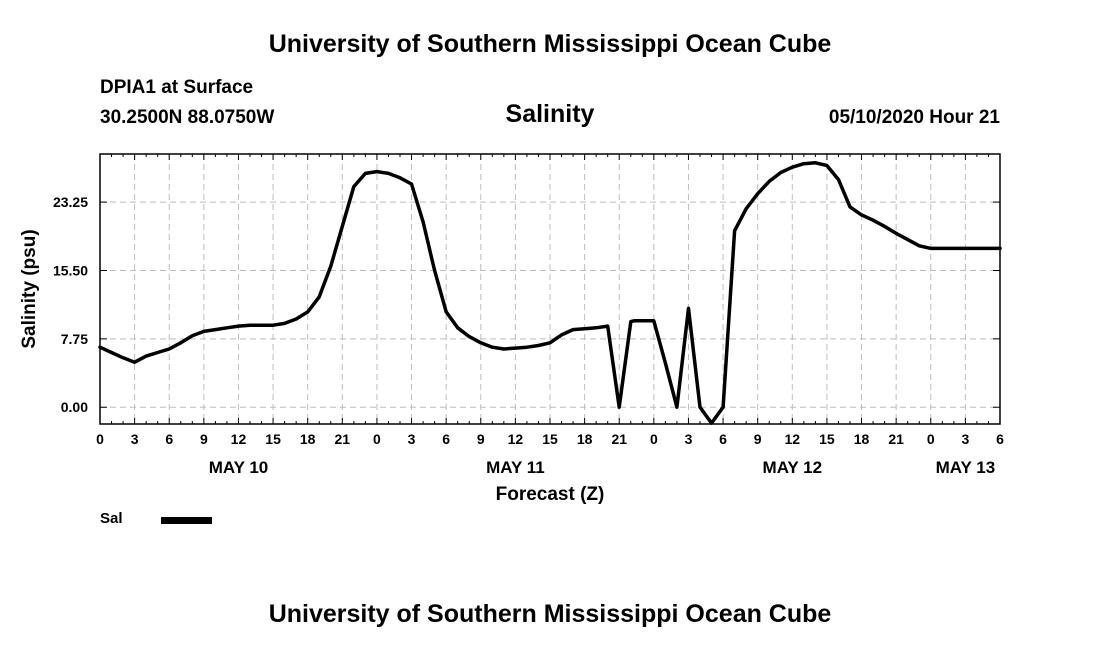 Image resolution: width=1100 pixels, height=650 pixels. What do you see at coordinates (186, 520) in the screenshot?
I see `legend-swatch` at bounding box center [186, 520].